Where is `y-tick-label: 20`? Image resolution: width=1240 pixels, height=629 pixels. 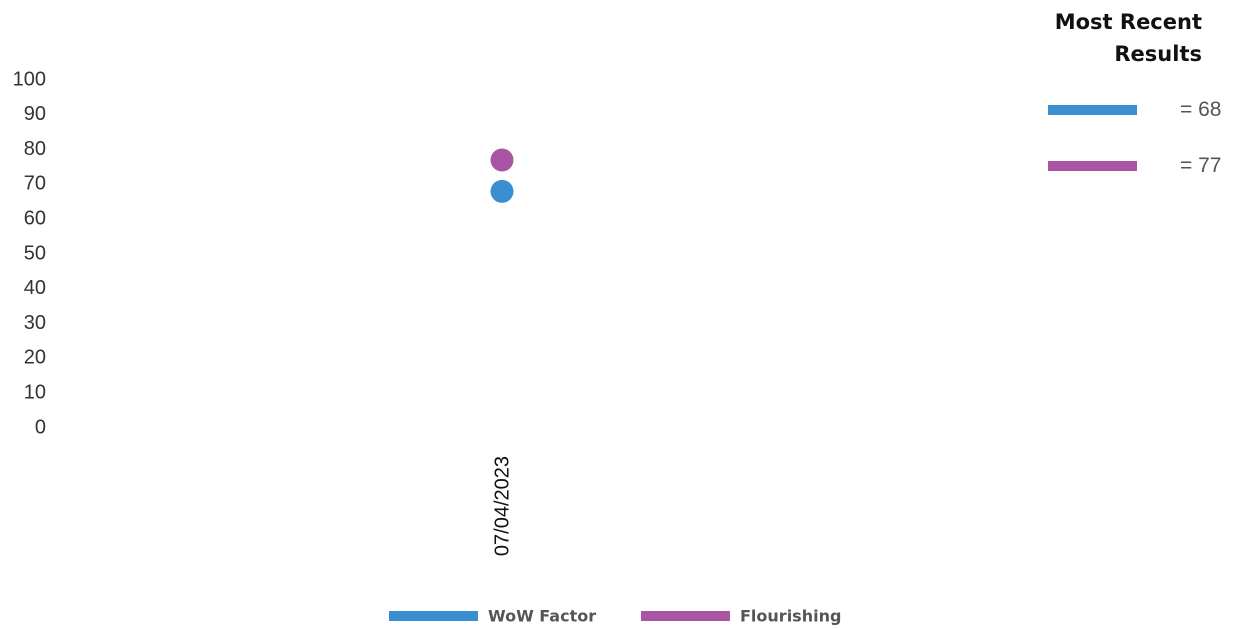
y-tick-label: 20 is located at coordinates (35, 358).